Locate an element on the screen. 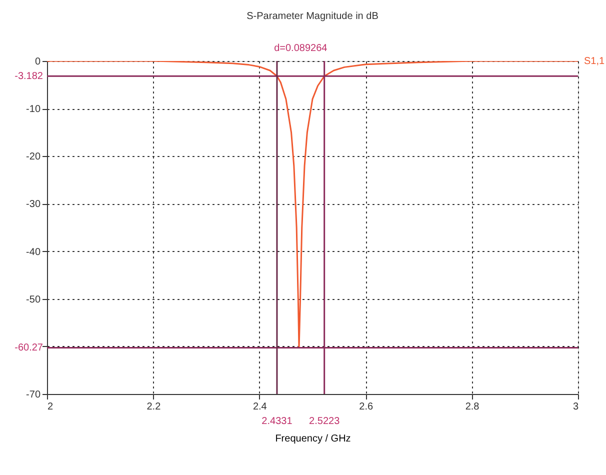 The image size is (606, 475). x-tick-label: 2 is located at coordinates (51, 407).